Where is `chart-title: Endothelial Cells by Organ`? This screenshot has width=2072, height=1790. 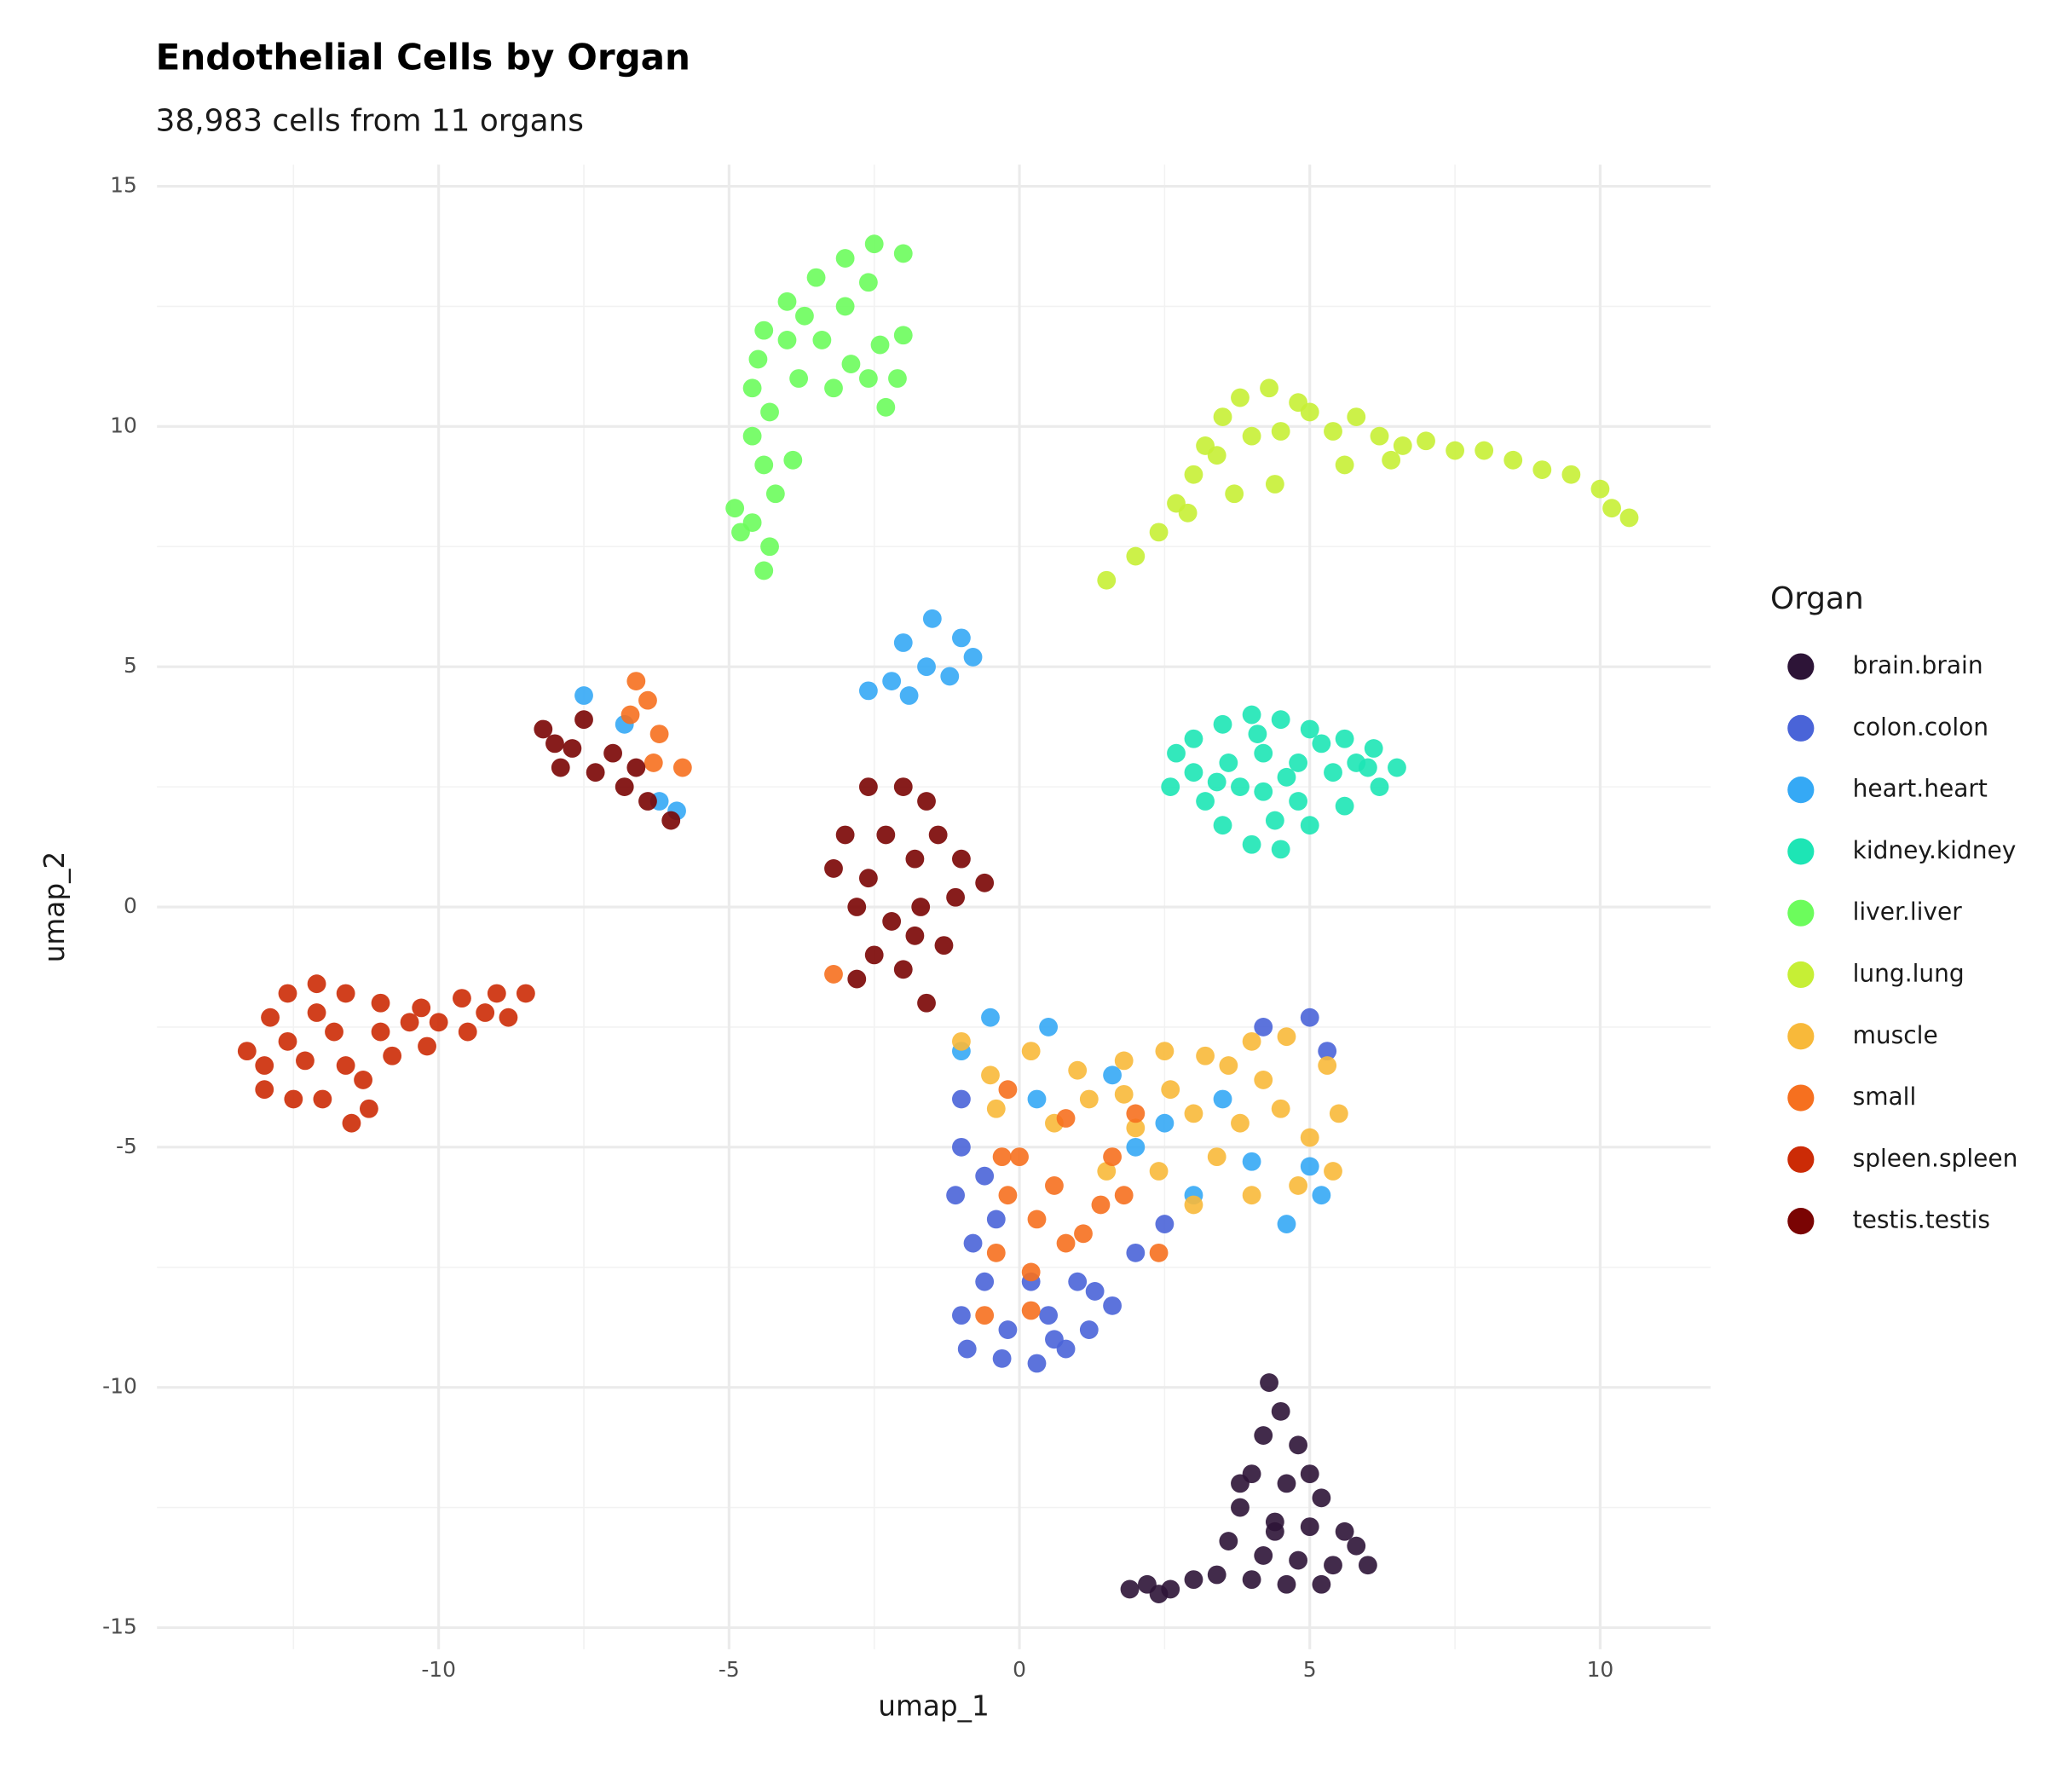
chart-title: Endothelial Cells by Organ is located at coordinates (423, 57).